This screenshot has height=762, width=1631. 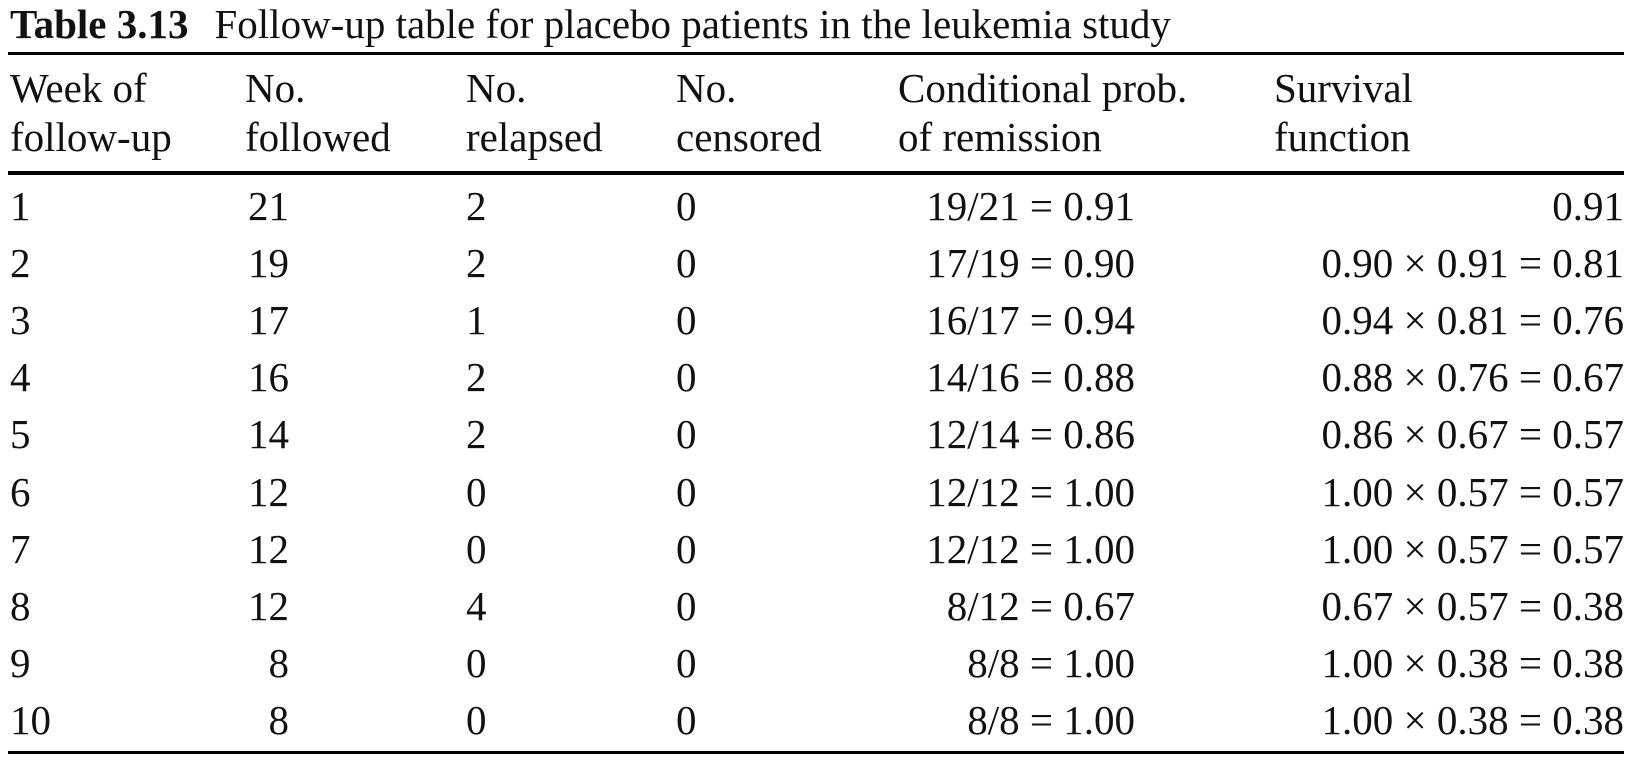 I want to click on header-followed: No. followed, so click(x=318, y=113).